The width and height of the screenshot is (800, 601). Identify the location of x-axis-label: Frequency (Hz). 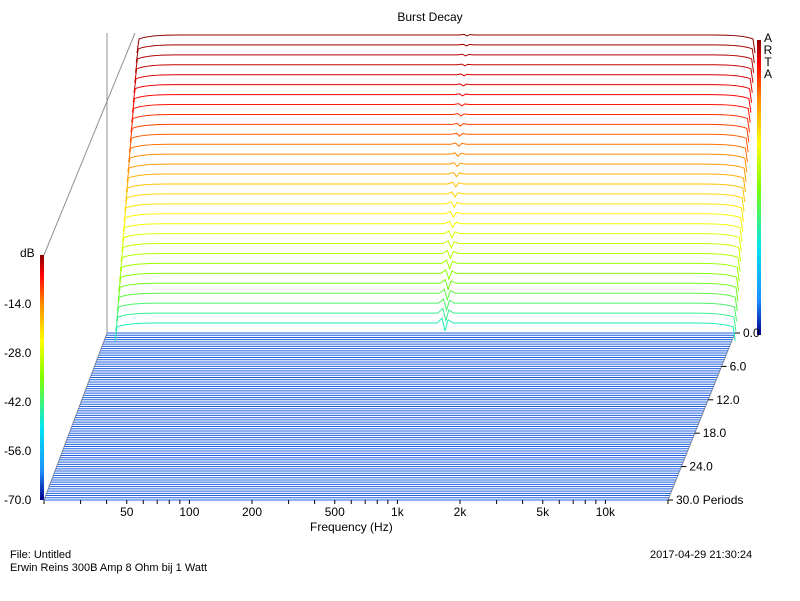
(351, 527).